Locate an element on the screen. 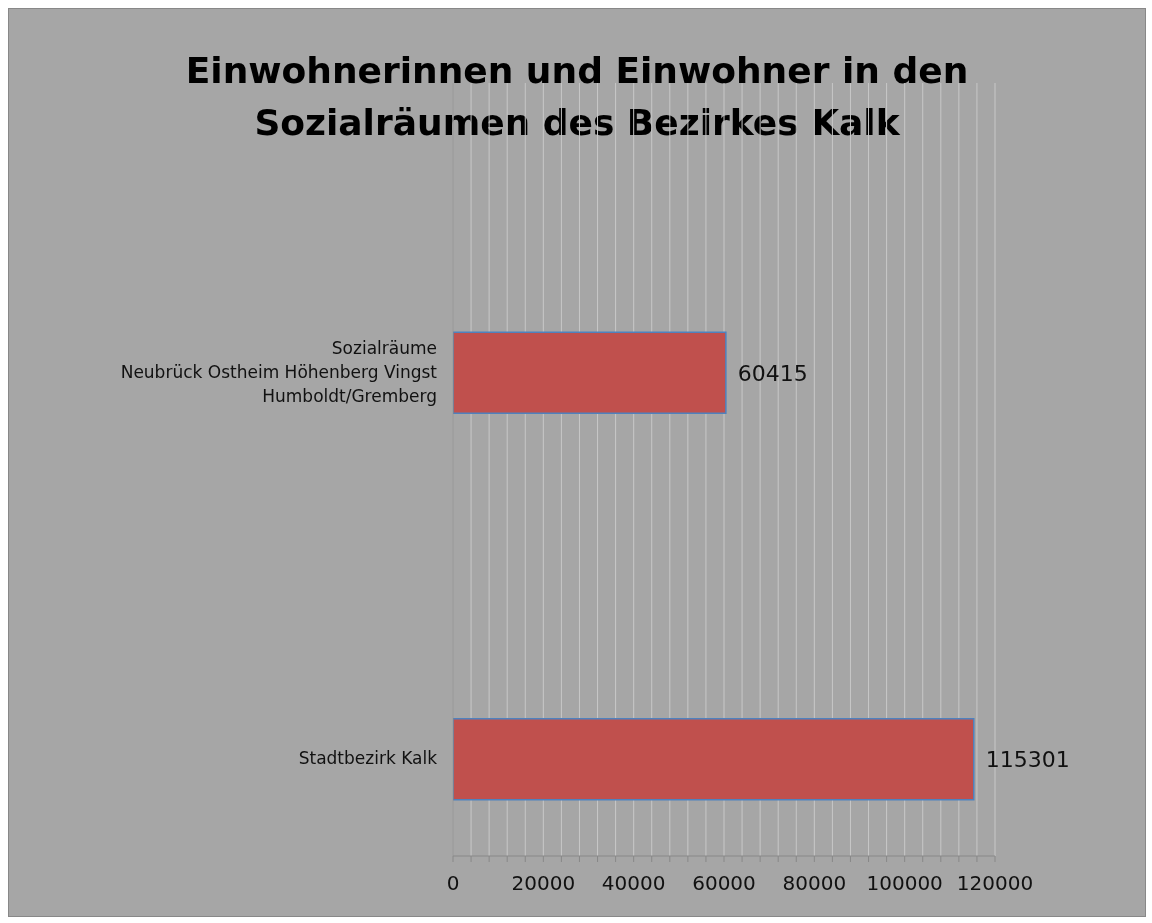  x-tick-label: 100000 is located at coordinates (904, 883).